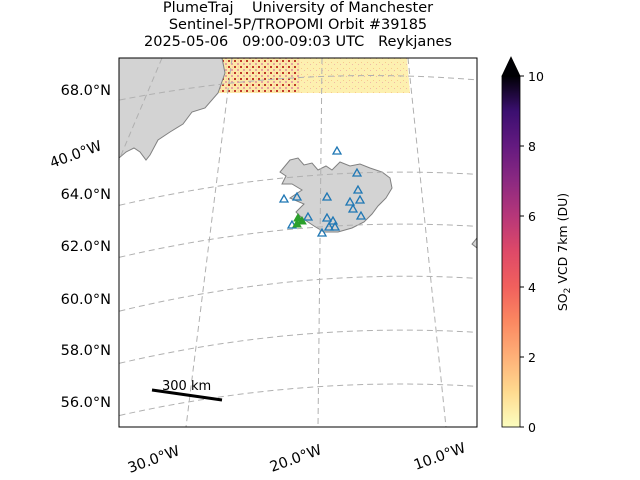  Describe the element at coordinates (532, 427) in the screenshot. I see `colorbar-tick: 0` at that location.